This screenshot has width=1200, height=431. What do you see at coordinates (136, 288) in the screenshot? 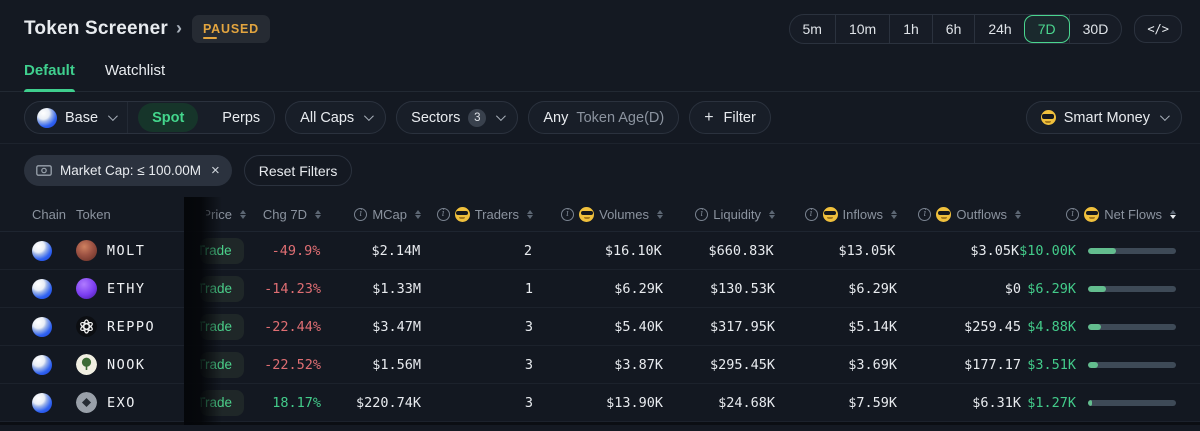
I see `token-cell: ETHY` at bounding box center [136, 288].